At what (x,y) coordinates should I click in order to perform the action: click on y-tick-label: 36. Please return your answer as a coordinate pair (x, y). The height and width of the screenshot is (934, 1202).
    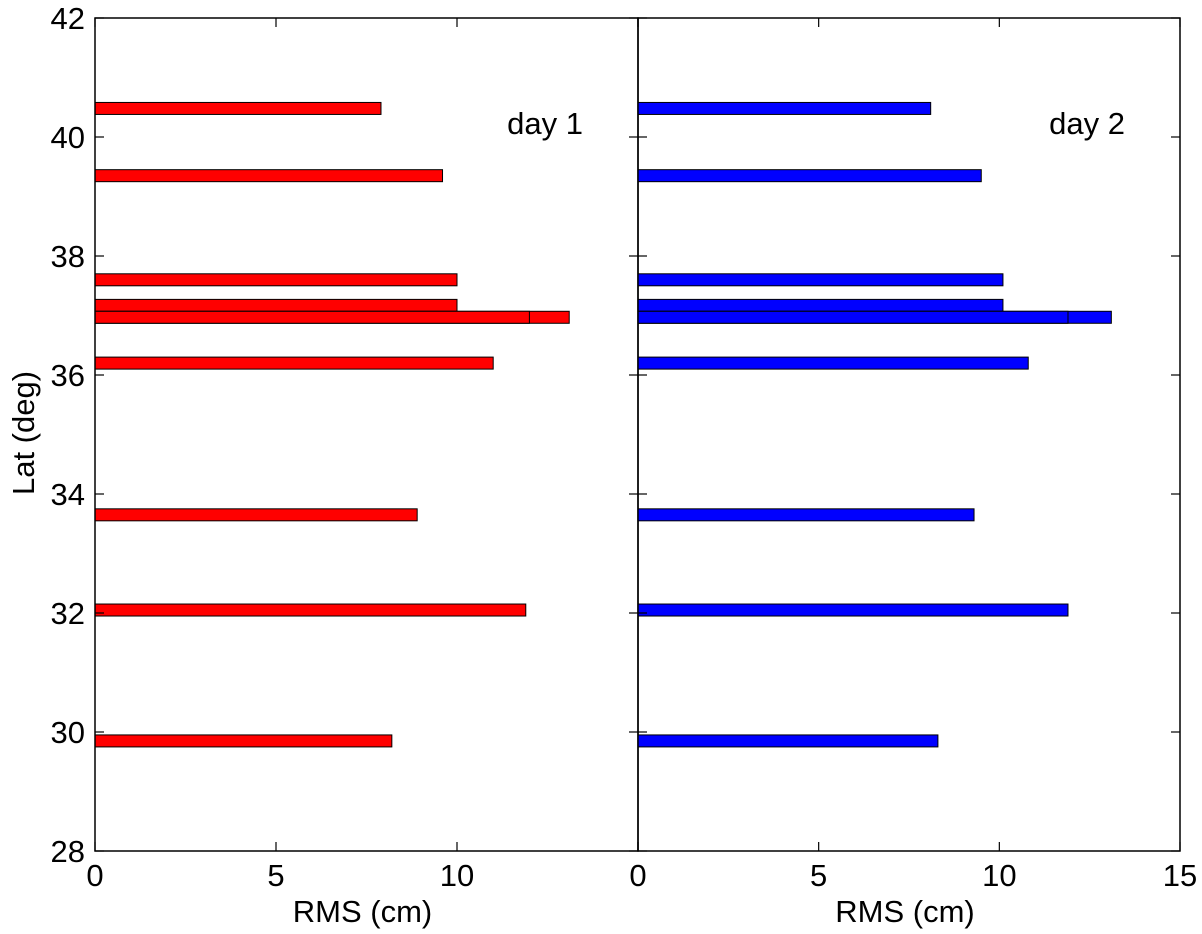
    Looking at the image, I should click on (68, 375).